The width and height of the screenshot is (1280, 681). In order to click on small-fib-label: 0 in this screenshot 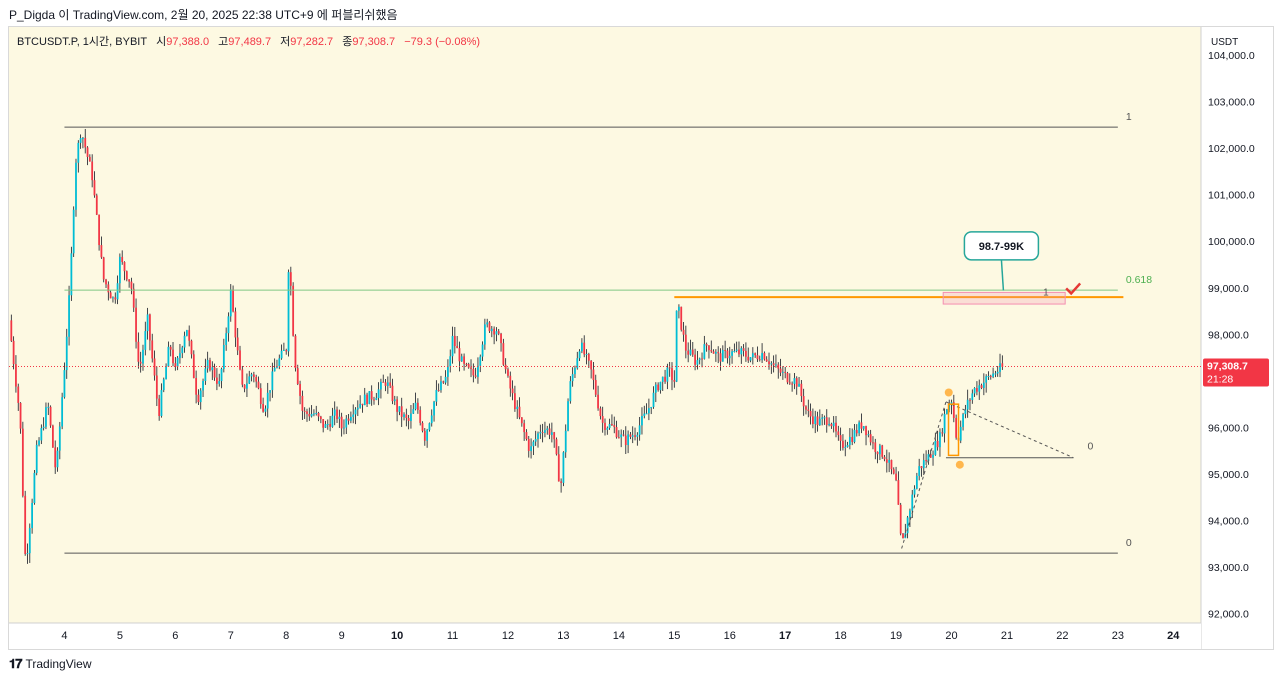, I will do `click(1090, 447)`.